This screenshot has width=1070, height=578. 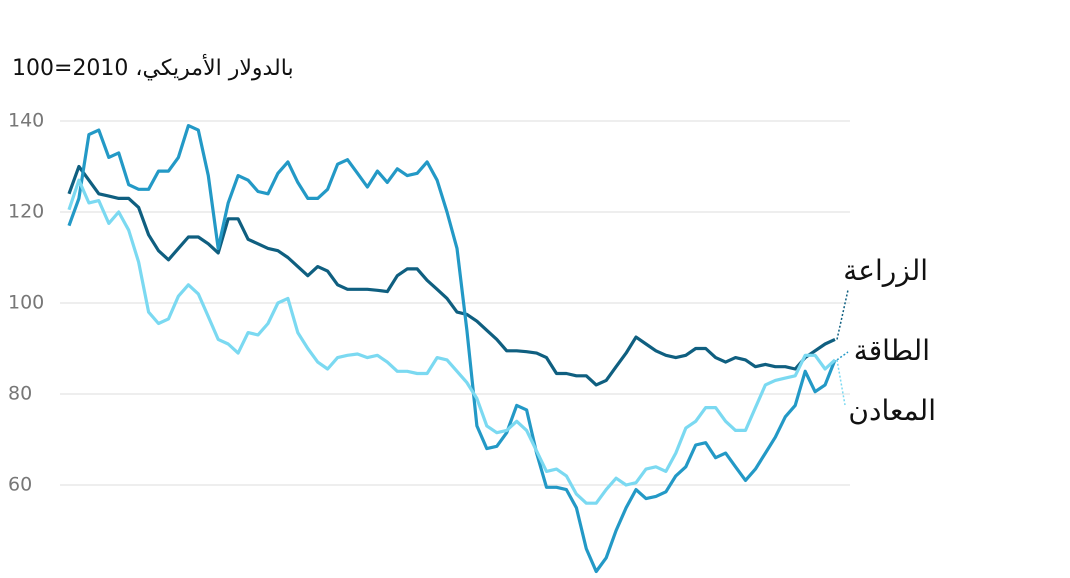 What do you see at coordinates (20, 485) in the screenshot?
I see `y-tick-label: 60` at bounding box center [20, 485].